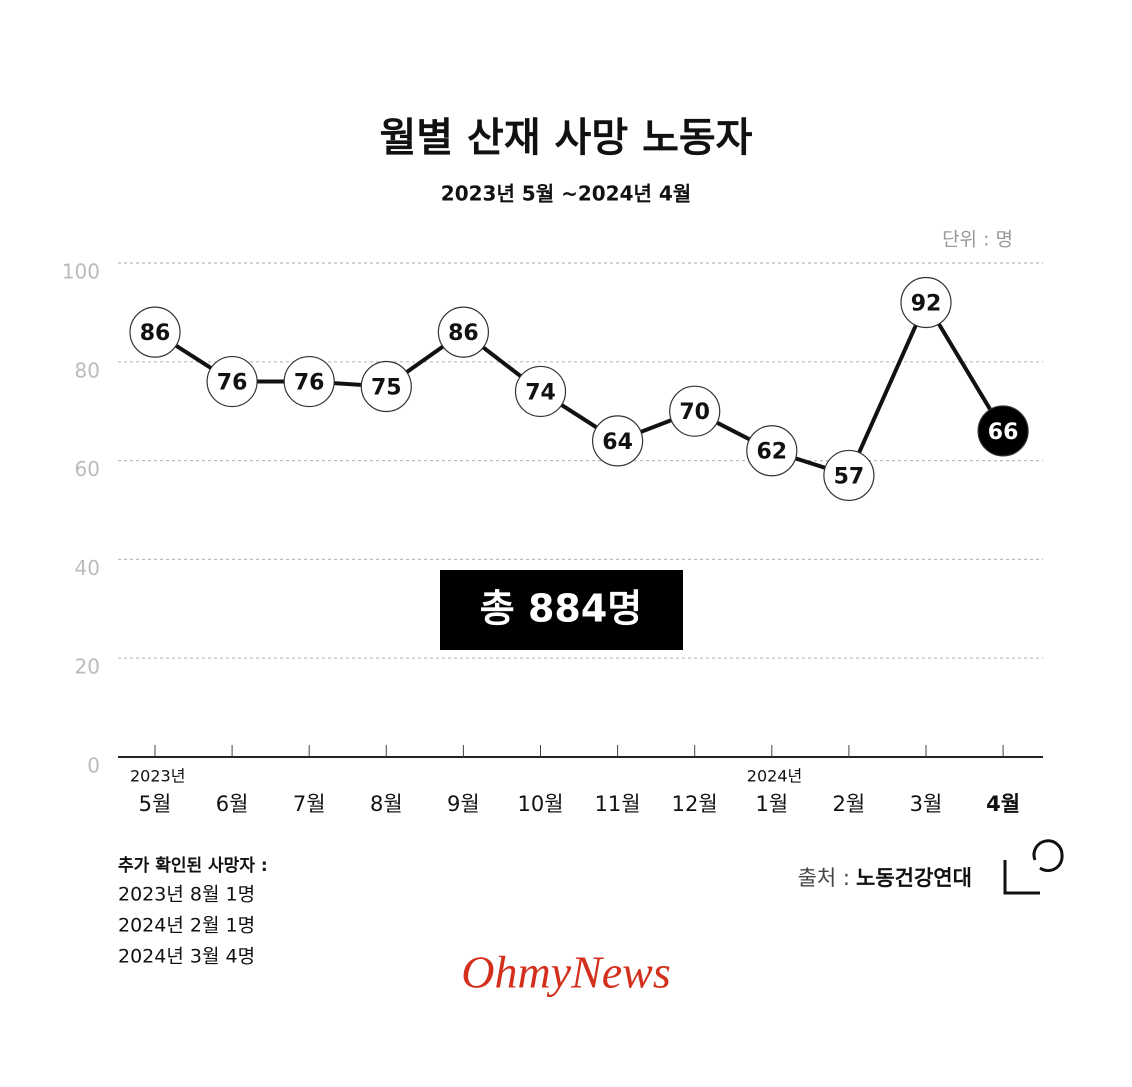  Describe the element at coordinates (155, 804) in the screenshot. I see `x-tick-label: 5월` at that location.